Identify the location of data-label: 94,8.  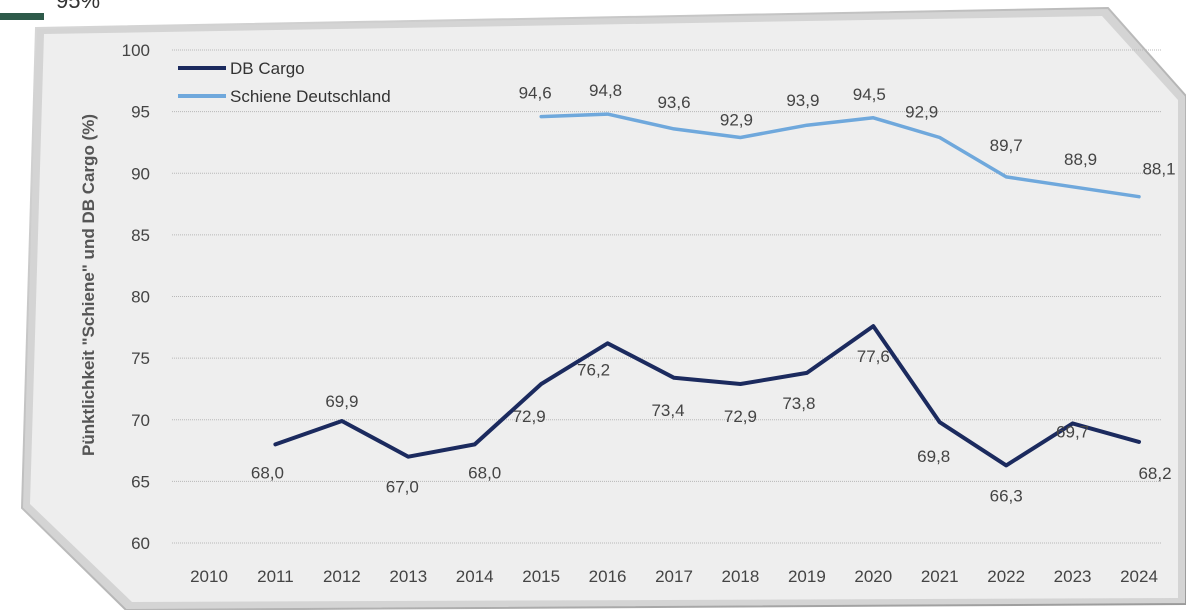
(605, 90).